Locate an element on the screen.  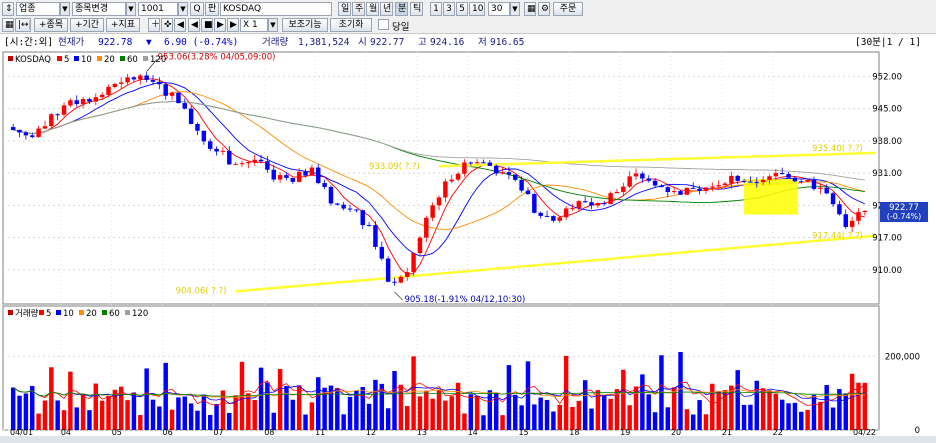
price-legend-label: 10 is located at coordinates (86, 60).